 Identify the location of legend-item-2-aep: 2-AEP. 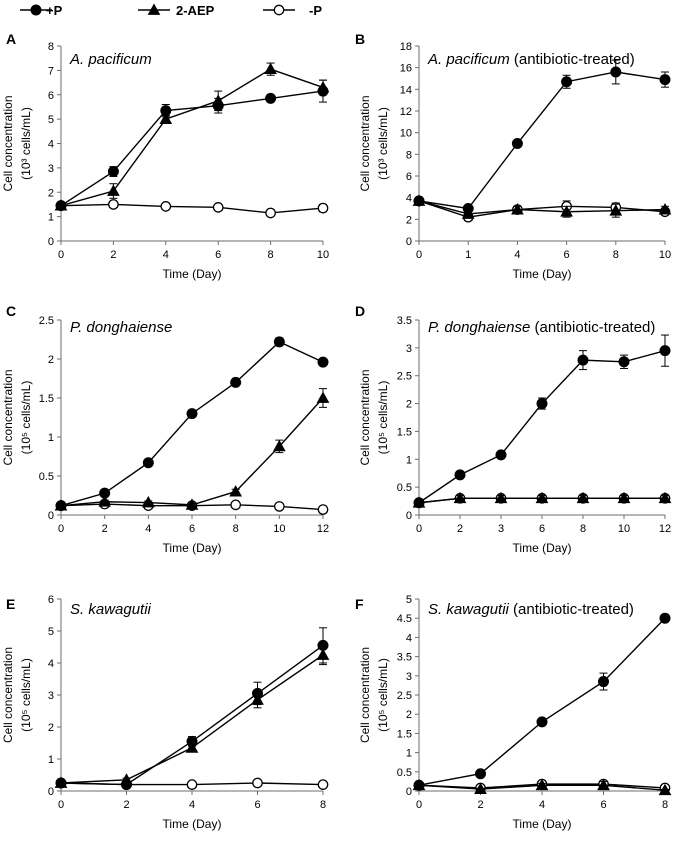
(176, 10).